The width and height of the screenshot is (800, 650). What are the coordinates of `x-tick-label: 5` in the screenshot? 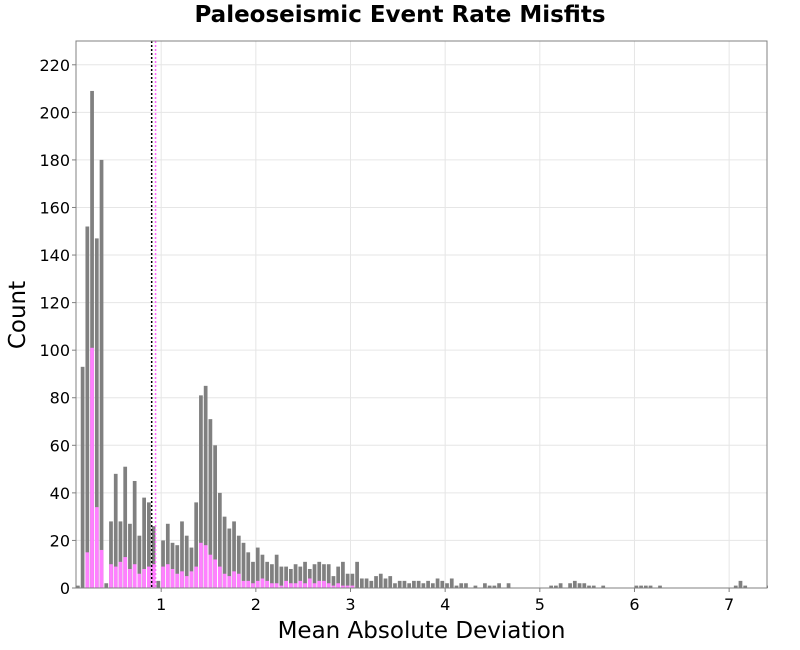 It's located at (540, 604).